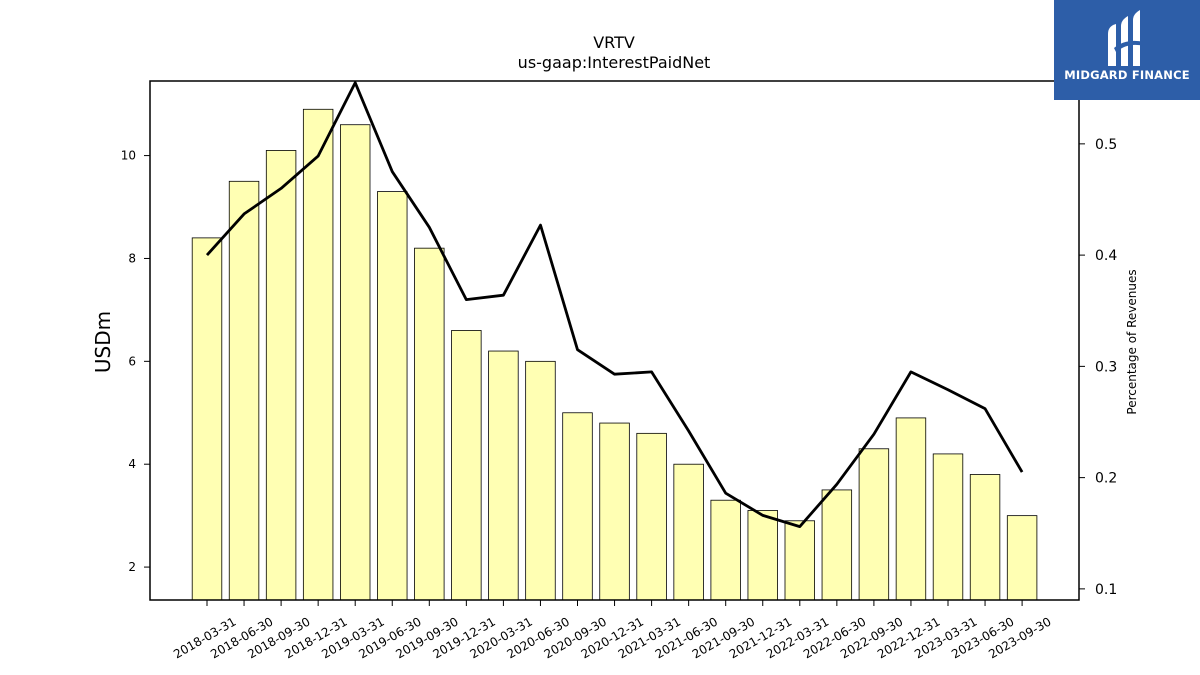 This screenshot has height=675, width=1200. Describe the element at coordinates (1106, 145) in the screenshot. I see `y2-tick-label: 0.5` at that location.